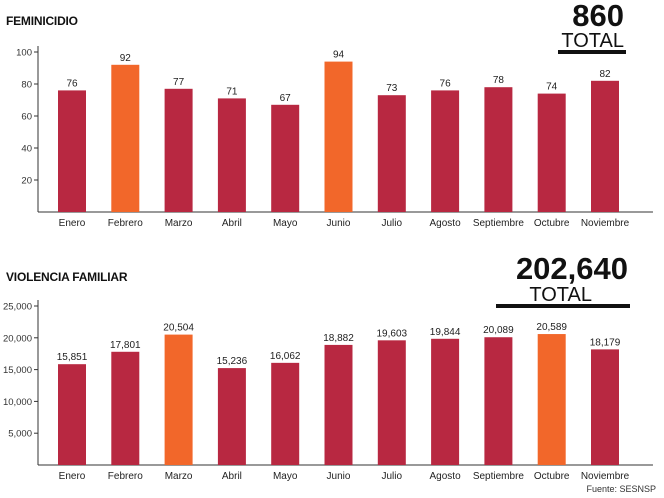 This screenshot has width=664, height=498. Describe the element at coordinates (498, 330) in the screenshot. I see `bar-value-label: 20,089` at that location.